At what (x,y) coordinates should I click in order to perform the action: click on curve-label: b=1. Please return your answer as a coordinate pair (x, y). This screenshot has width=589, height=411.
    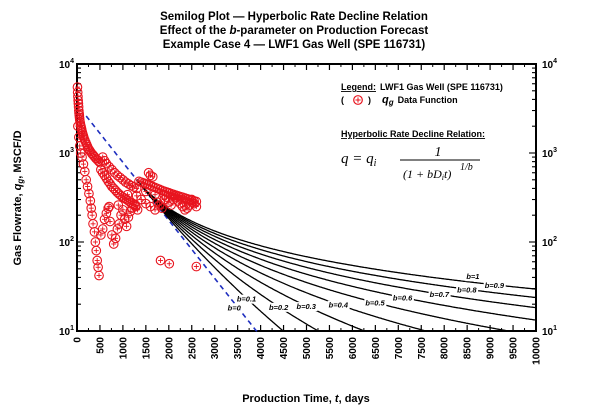
    Looking at the image, I should click on (472, 276).